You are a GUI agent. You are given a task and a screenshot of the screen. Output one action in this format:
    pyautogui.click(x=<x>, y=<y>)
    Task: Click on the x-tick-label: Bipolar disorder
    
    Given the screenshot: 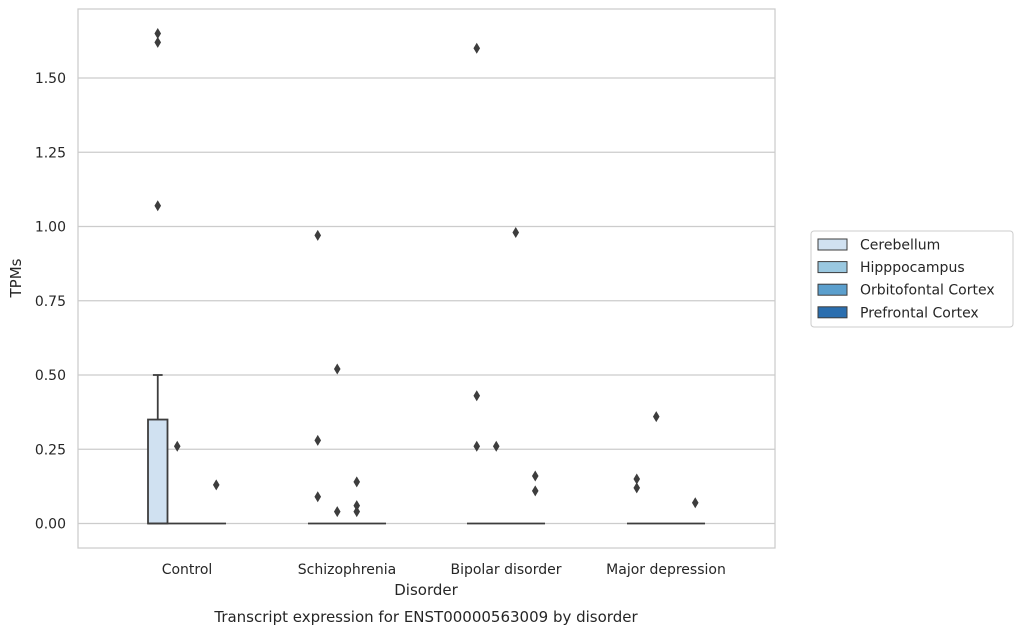 What is the action you would take?
    pyautogui.click(x=505, y=570)
    